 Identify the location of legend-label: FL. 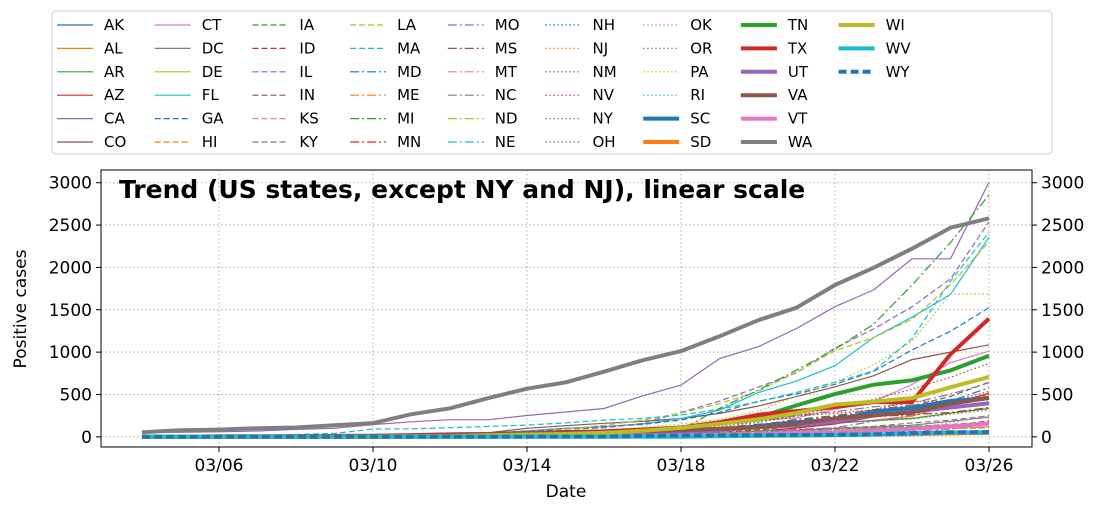
(211, 95).